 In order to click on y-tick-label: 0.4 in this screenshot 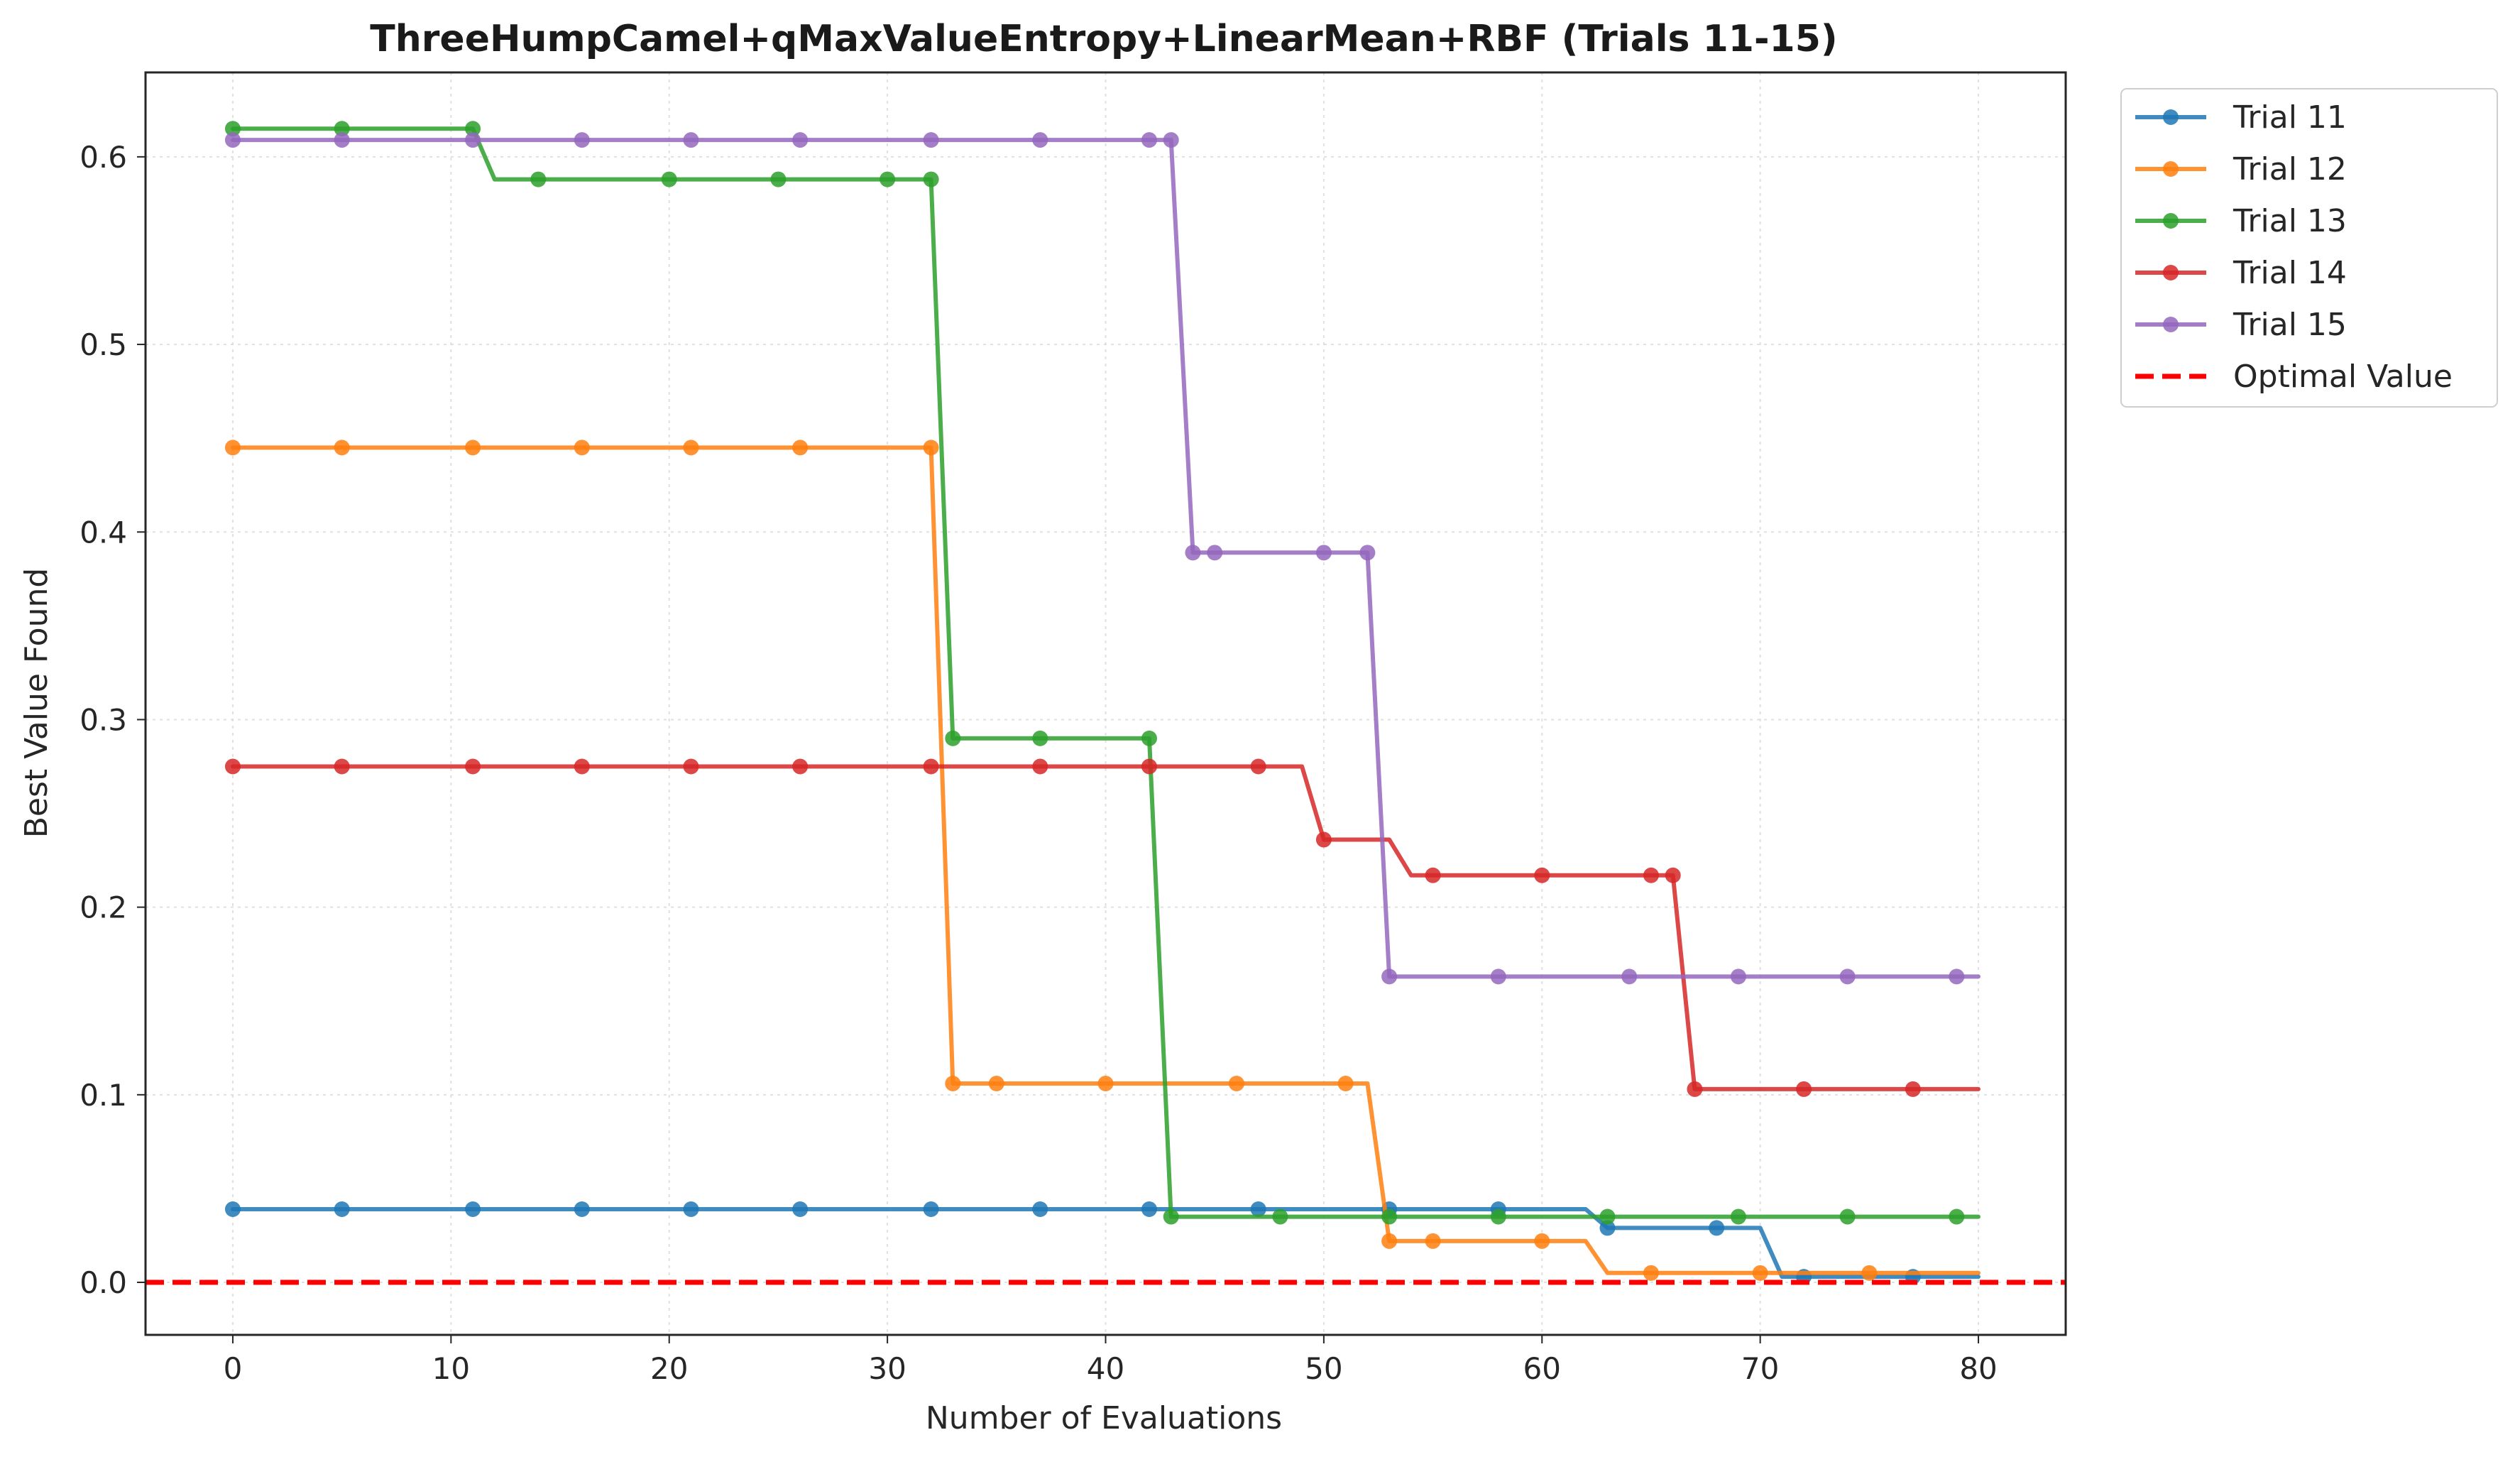, I will do `click(104, 532)`.